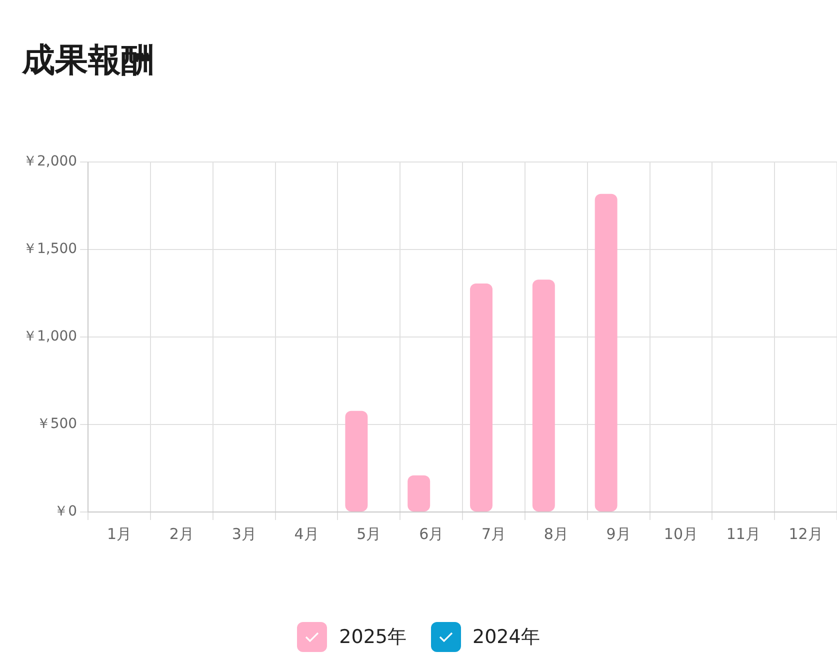 This screenshot has height=659, width=837. I want to click on chart-title: 成果報酬, so click(88, 60).